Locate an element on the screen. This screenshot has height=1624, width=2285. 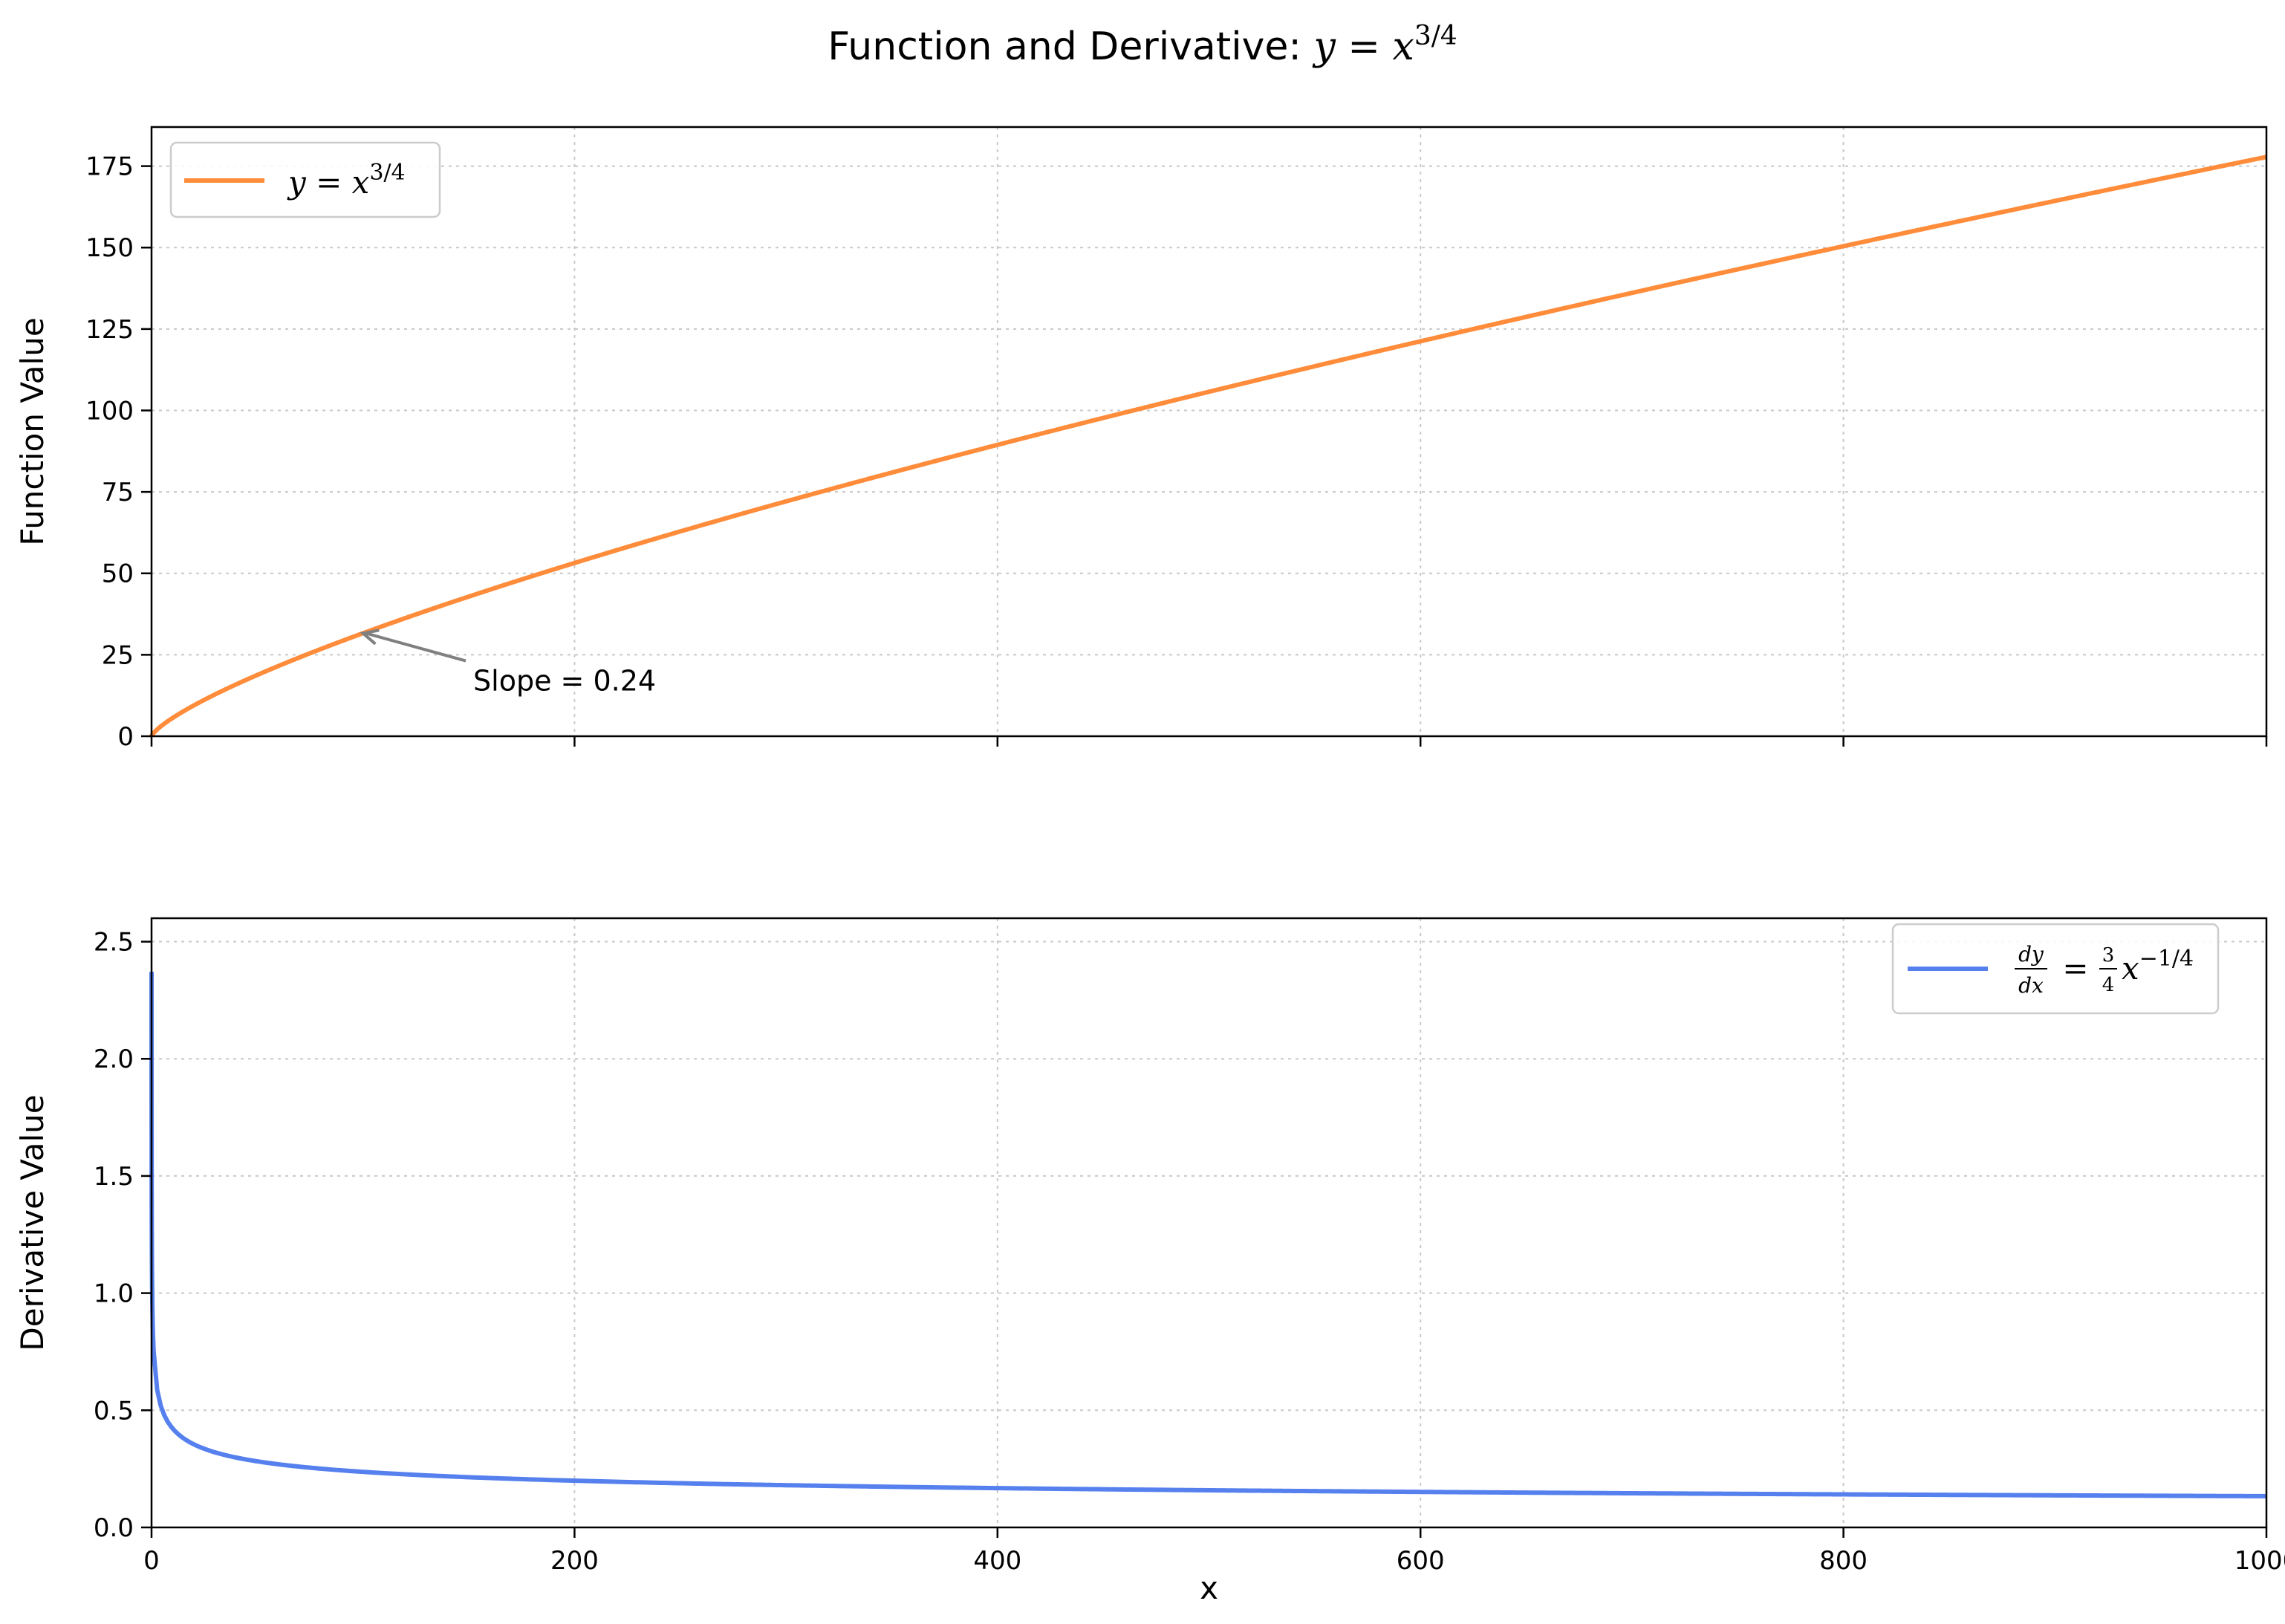
function-legend-eq: = is located at coordinates (329, 182).